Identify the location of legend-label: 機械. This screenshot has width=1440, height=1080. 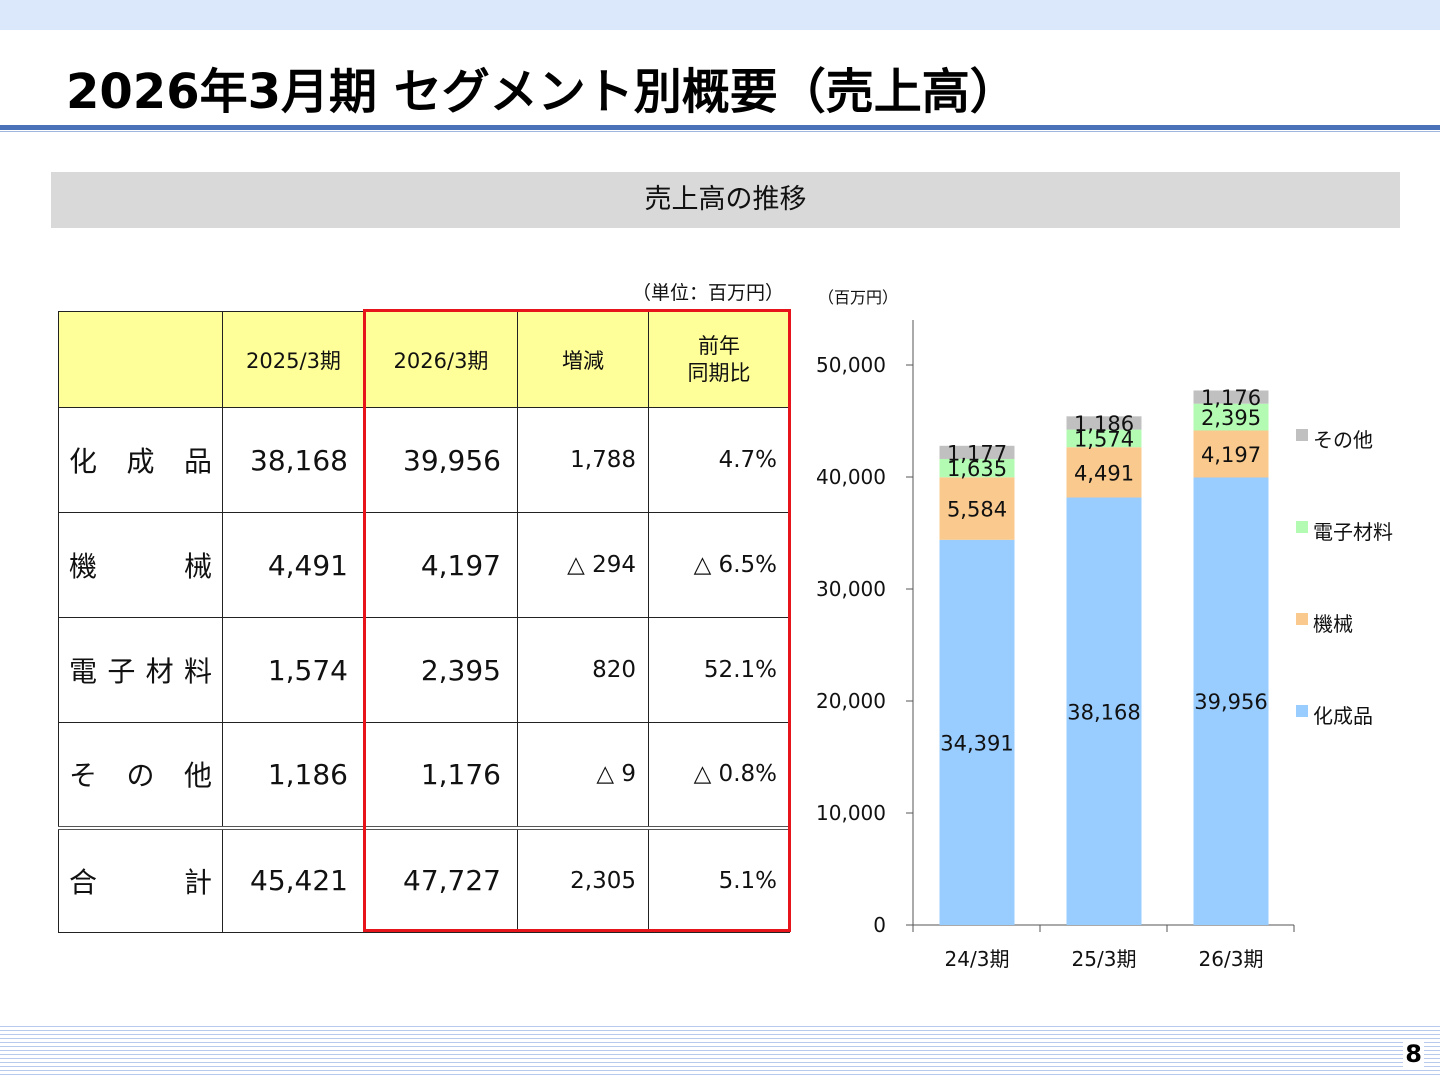
(1333, 624).